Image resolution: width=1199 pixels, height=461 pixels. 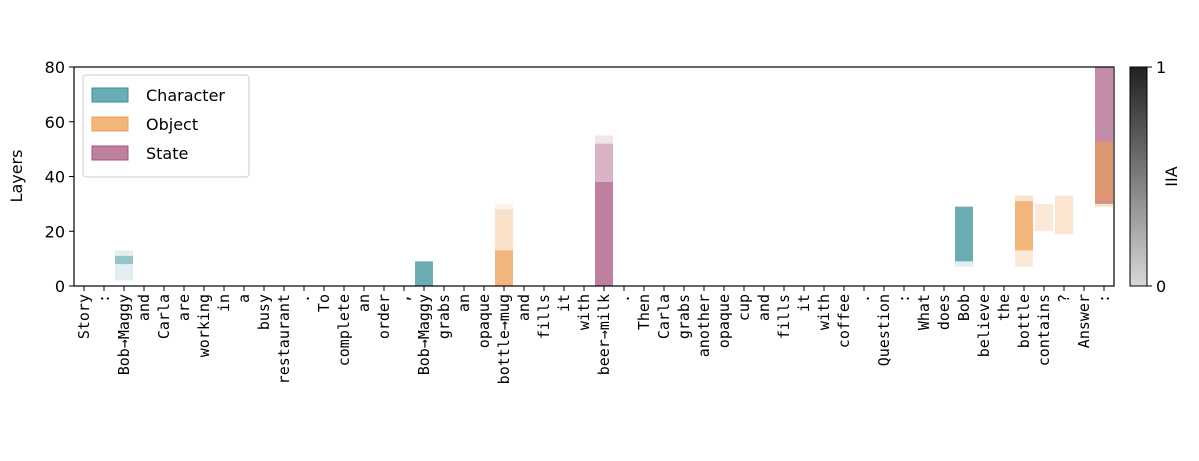 I want to click on y-tick-label: 0, so click(x=60, y=286).